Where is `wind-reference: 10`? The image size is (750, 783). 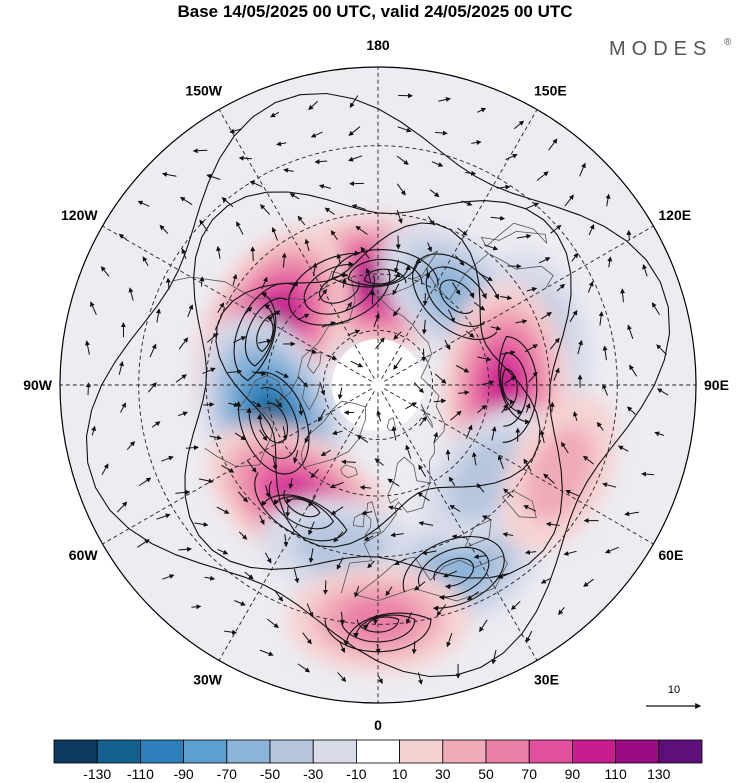
wind-reference: 10 is located at coordinates (674, 696).